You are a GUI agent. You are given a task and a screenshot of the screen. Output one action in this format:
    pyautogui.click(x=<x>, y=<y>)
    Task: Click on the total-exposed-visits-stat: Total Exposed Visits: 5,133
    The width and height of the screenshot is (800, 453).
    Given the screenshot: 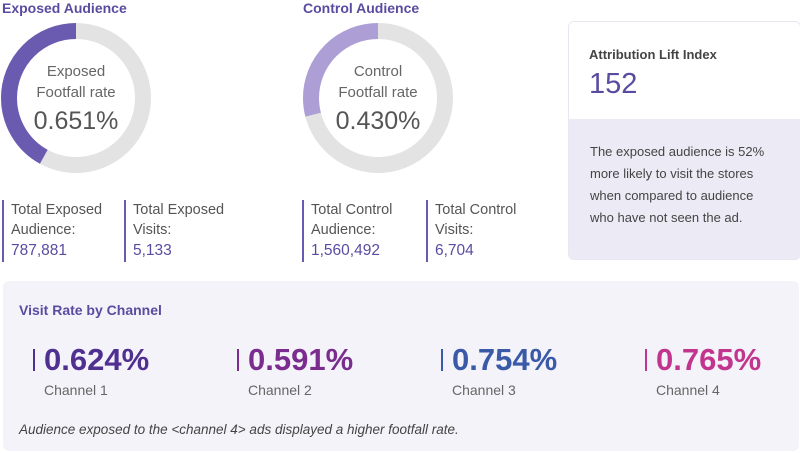 What is the action you would take?
    pyautogui.click(x=183, y=231)
    